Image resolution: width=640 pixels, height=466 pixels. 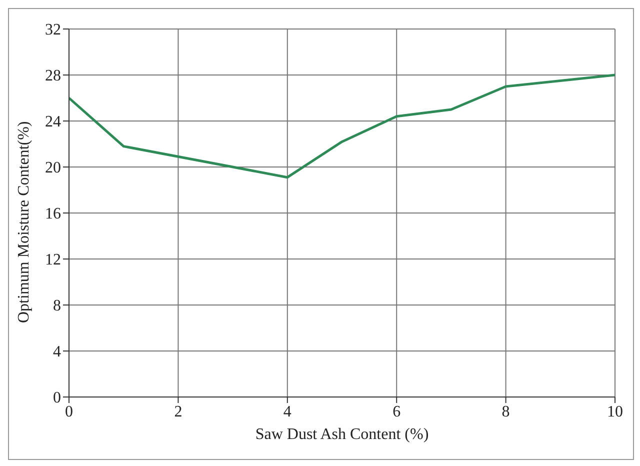 I want to click on y-tick-label: 20, so click(x=53, y=168).